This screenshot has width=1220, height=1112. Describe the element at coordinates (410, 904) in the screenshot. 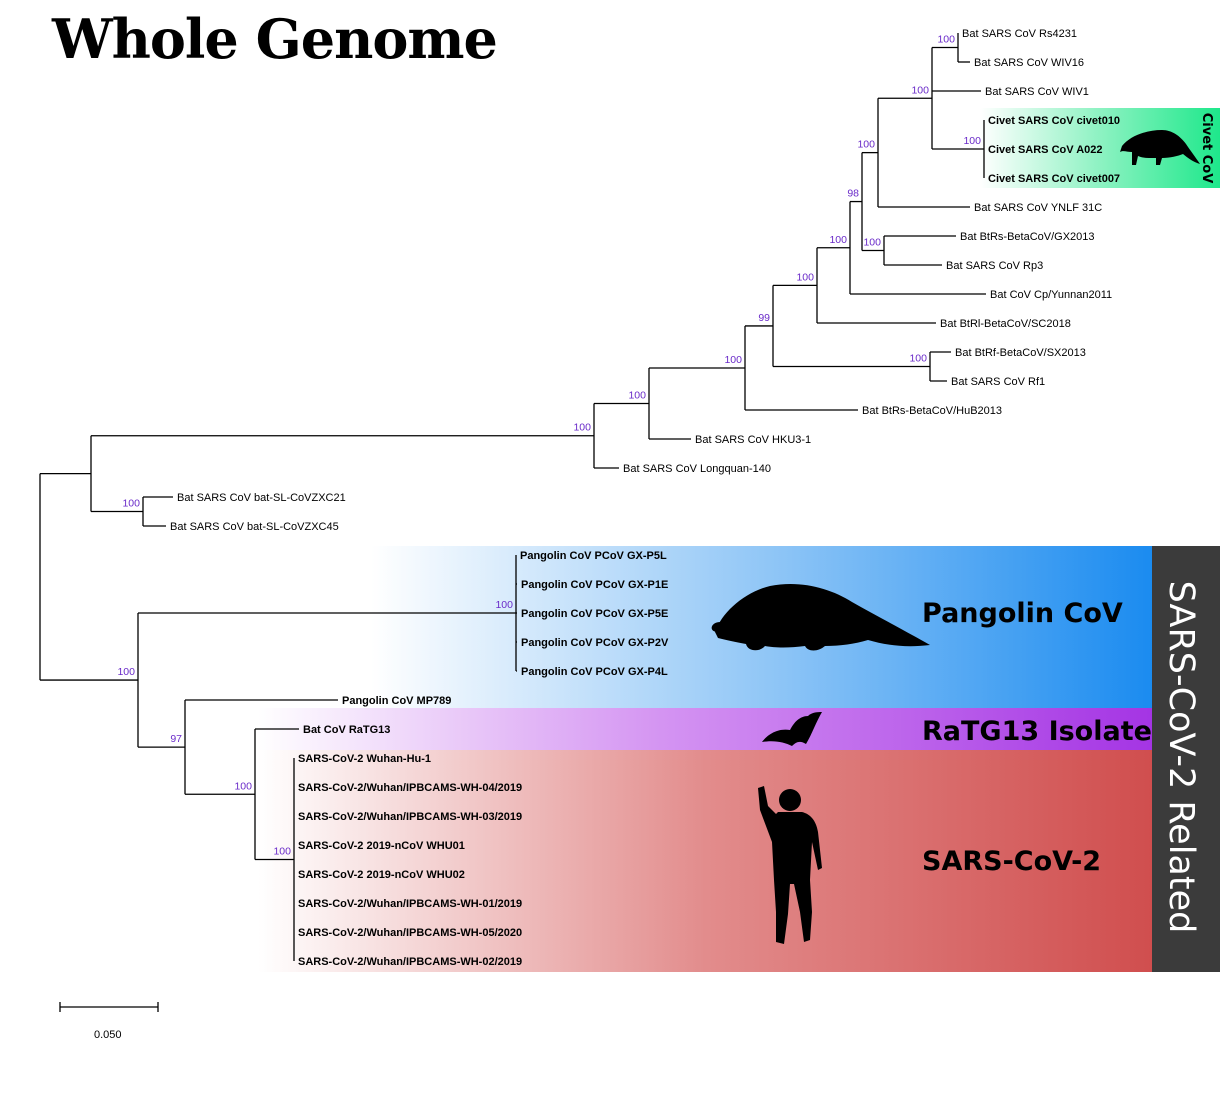

I see `leaf-label-wh01: SARS-CoV-2/Wuhan/IPBCAMS-WH-01/2019` at that location.